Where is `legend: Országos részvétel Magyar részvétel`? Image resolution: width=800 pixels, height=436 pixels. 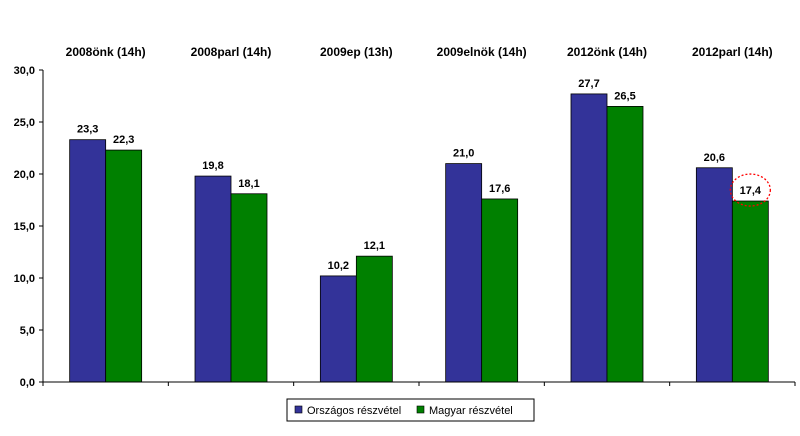 legend: Országos részvétel Magyar részvétel is located at coordinates (410, 410).